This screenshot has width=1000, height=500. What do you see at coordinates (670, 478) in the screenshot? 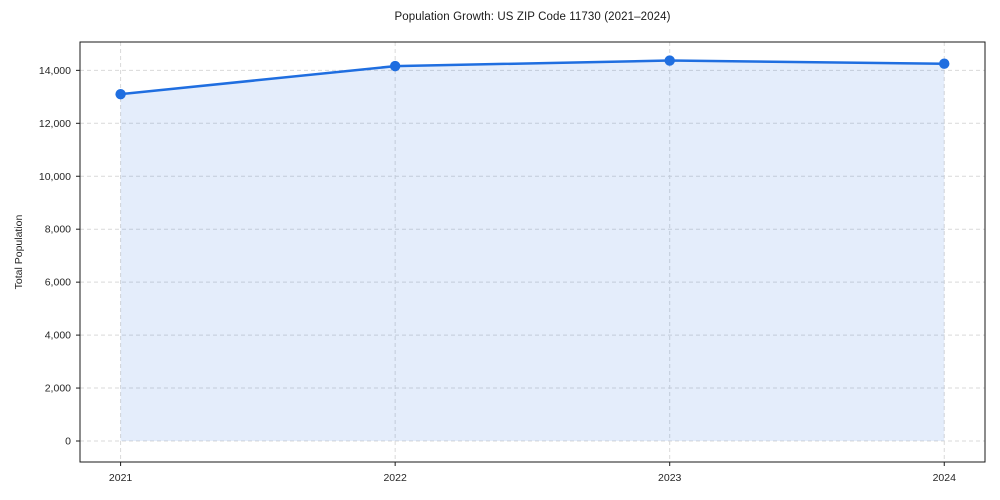
I see `x-tick-label: 2023` at bounding box center [670, 478].